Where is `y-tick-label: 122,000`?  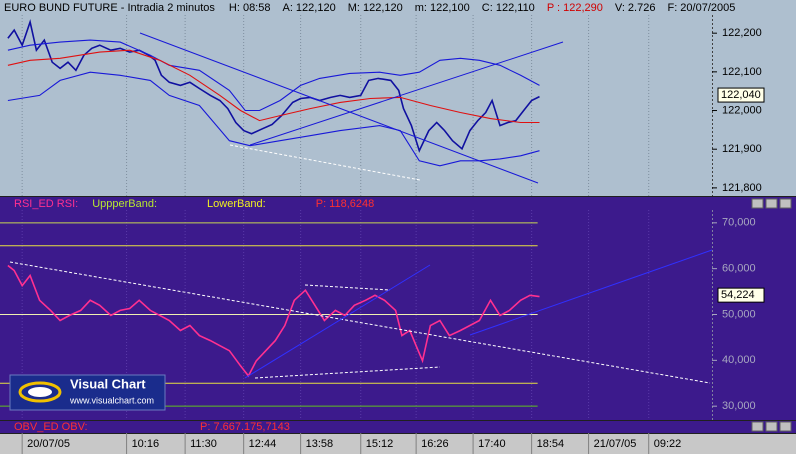
y-tick-label: 122,000 is located at coordinates (742, 110).